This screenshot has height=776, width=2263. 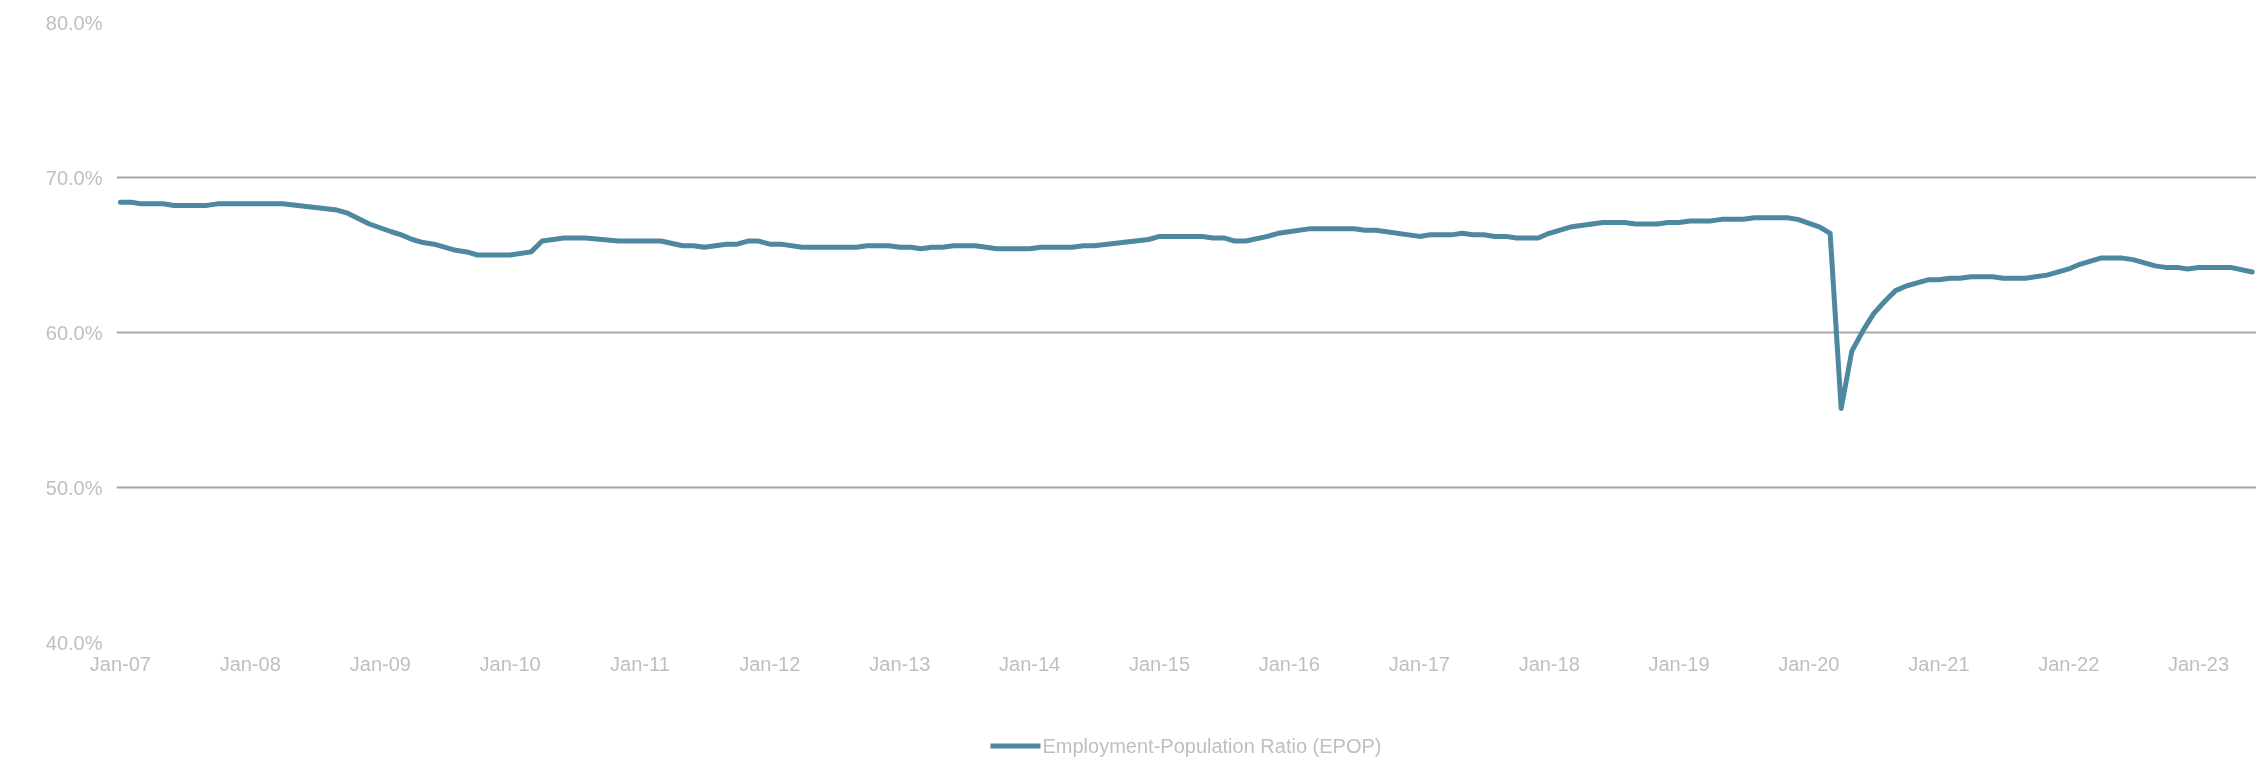 What do you see at coordinates (640, 663) in the screenshot?
I see `x-tick-label: Jan-11` at bounding box center [640, 663].